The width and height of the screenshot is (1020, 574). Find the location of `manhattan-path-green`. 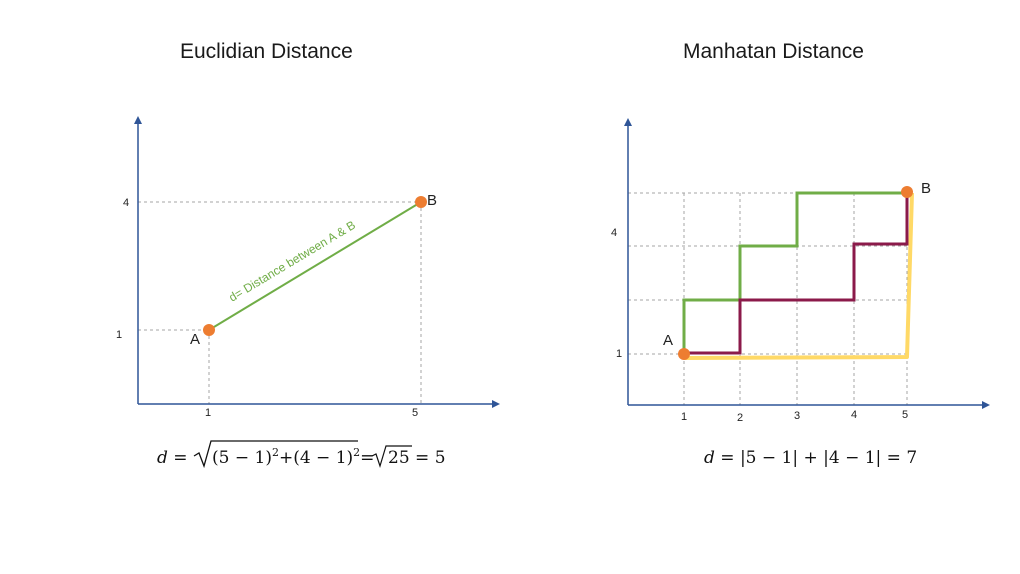

manhattan-path-green is located at coordinates (794, 272).